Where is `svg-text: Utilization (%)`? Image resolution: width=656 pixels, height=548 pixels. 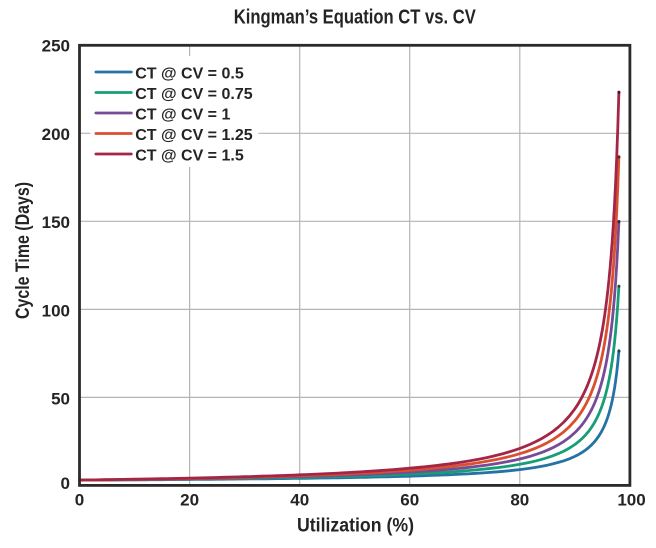 svg-text: Utilization (%) is located at coordinates (355, 526).